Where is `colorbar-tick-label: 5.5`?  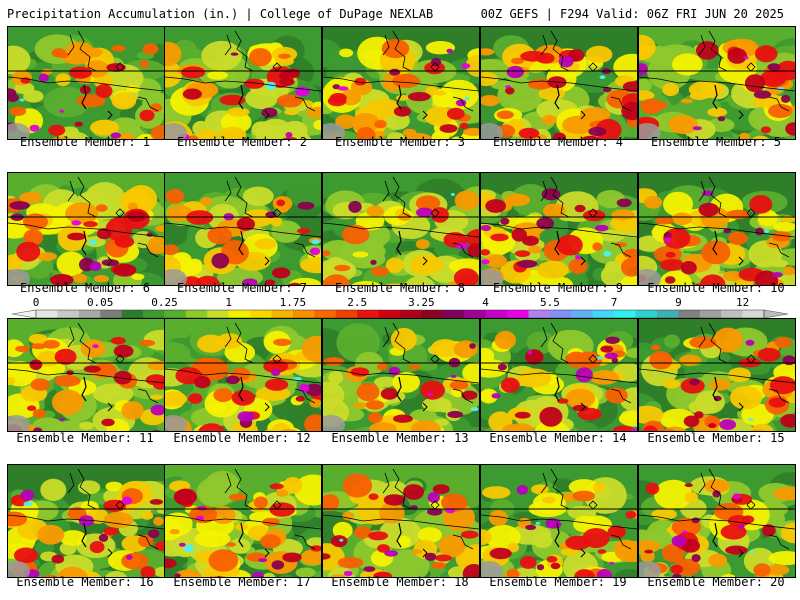 colorbar-tick-label: 5.5 is located at coordinates (550, 302).